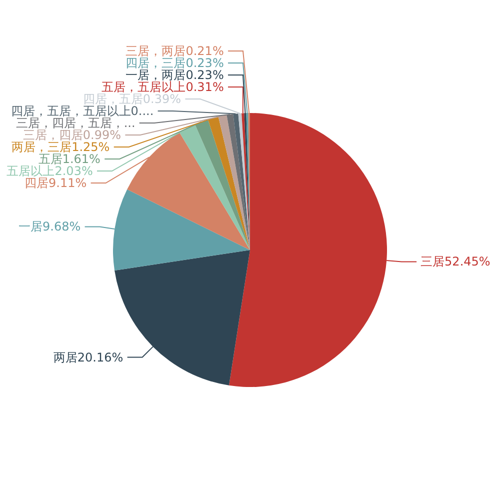 The height and width of the screenshot is (500, 500). What do you see at coordinates (144, 87) in the screenshot?
I see `slice-label: 五居，五居以上` at bounding box center [144, 87].